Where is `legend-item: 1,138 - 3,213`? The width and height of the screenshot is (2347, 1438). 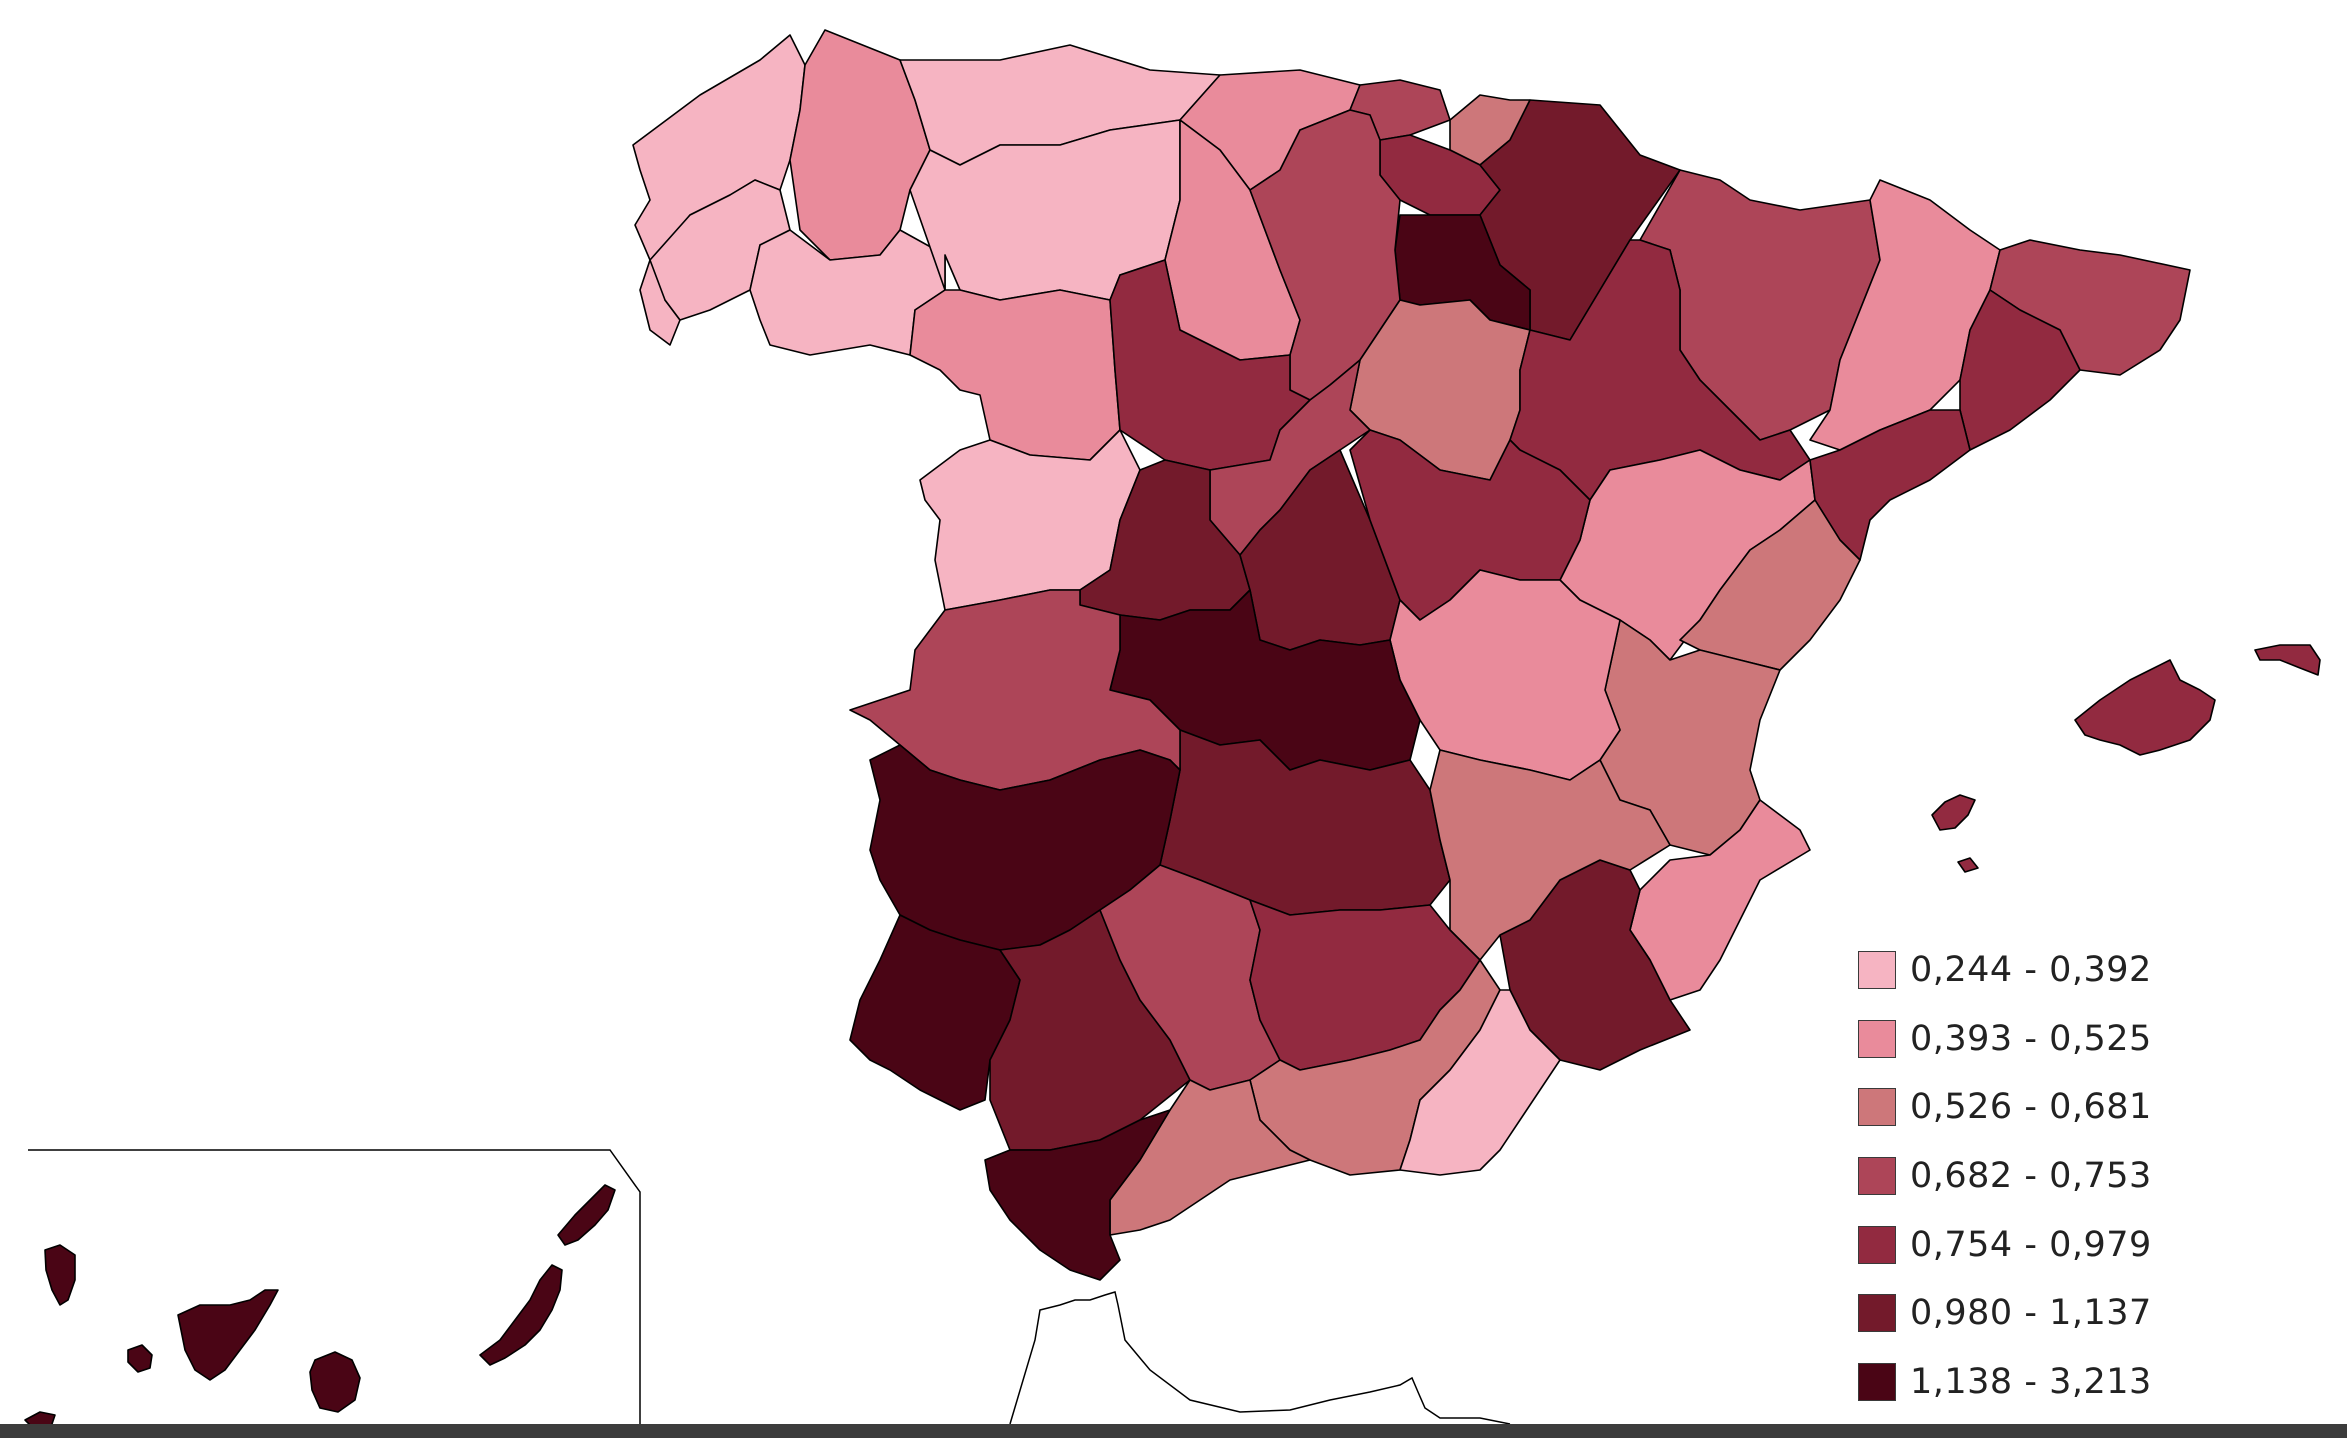
legend-item: 1,138 - 3,213 is located at coordinates (2008, 1382).